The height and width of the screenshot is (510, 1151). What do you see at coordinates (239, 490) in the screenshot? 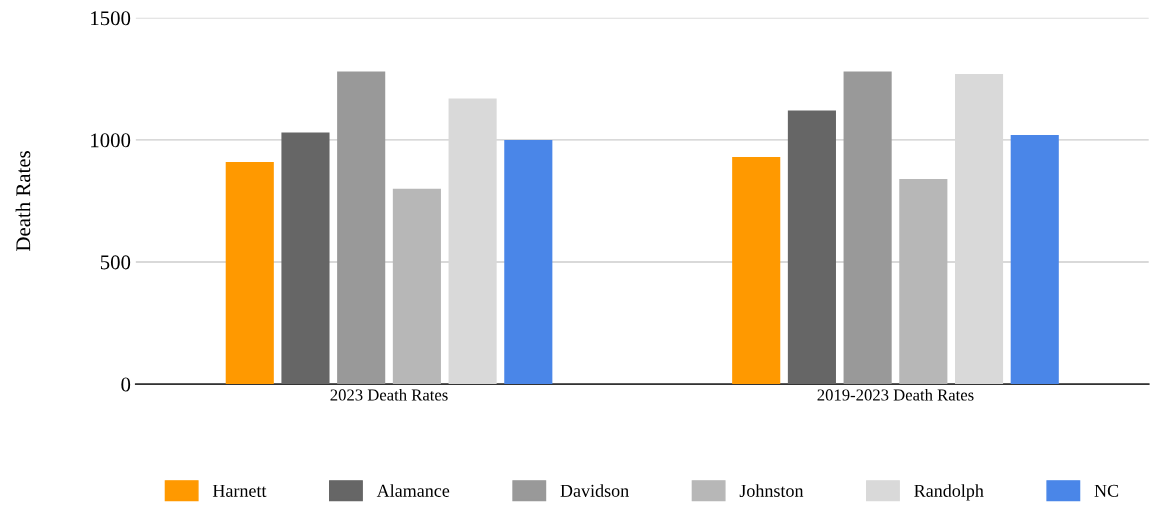
I see `legend-label: Harnett` at bounding box center [239, 490].